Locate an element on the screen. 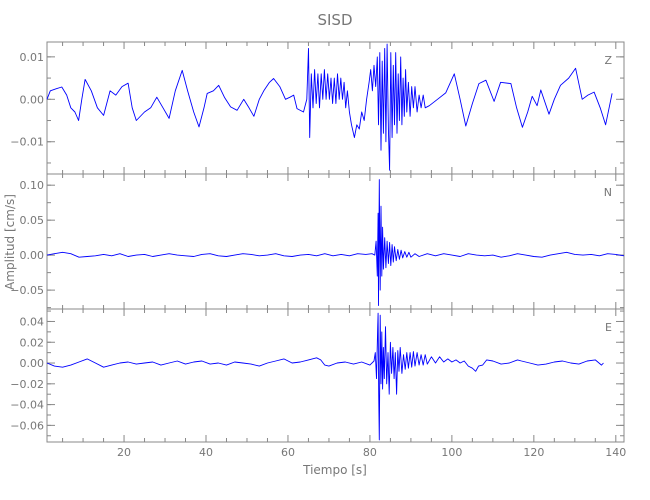  x-tick-label: 100 is located at coordinates (451, 452).